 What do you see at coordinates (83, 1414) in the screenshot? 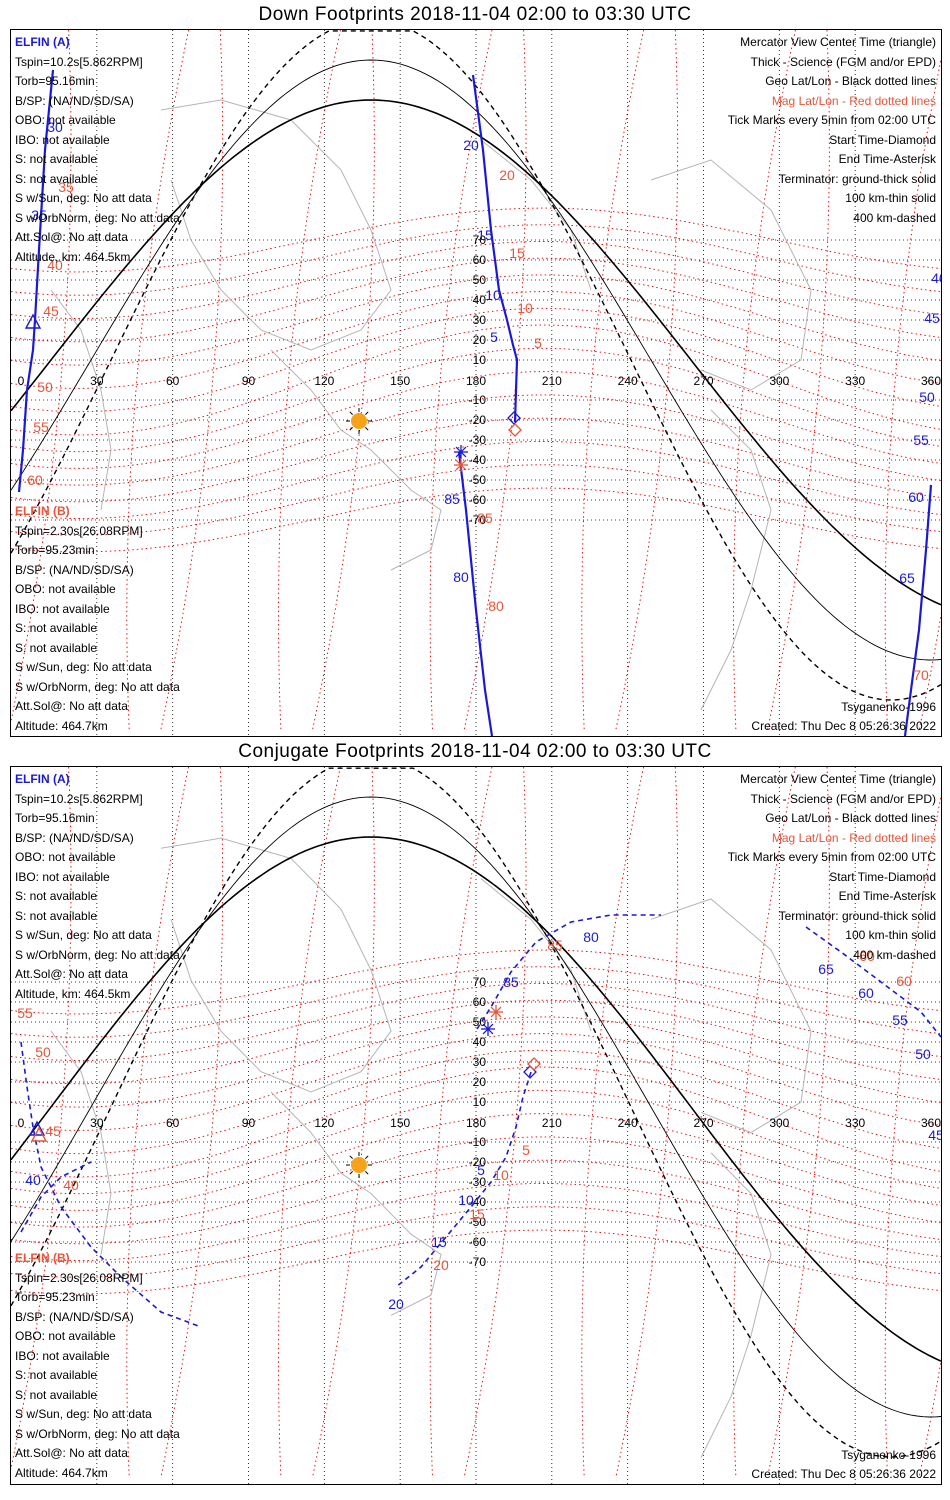
I see `info-line: S w/Sun, deg: No att data` at bounding box center [83, 1414].